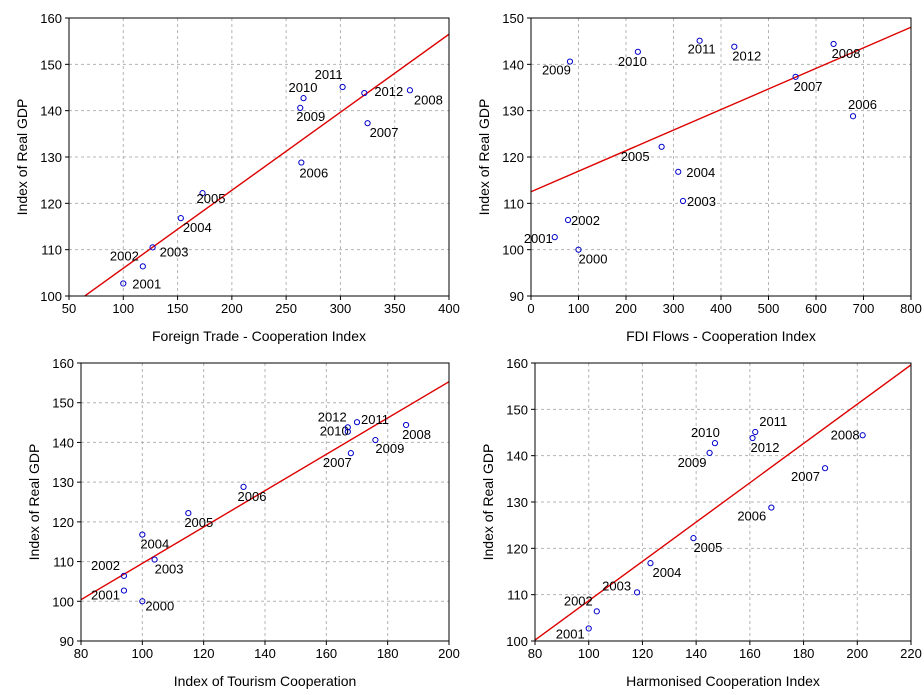  I want to click on x-tick-label: 150, so click(178, 308).